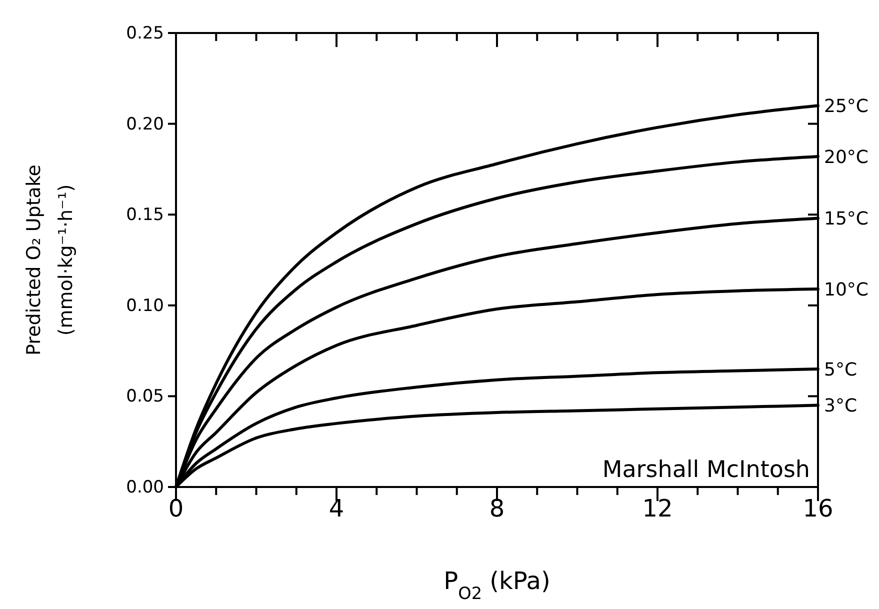  Describe the element at coordinates (497, 508) in the screenshot. I see `x-tick-label: 8` at that location.